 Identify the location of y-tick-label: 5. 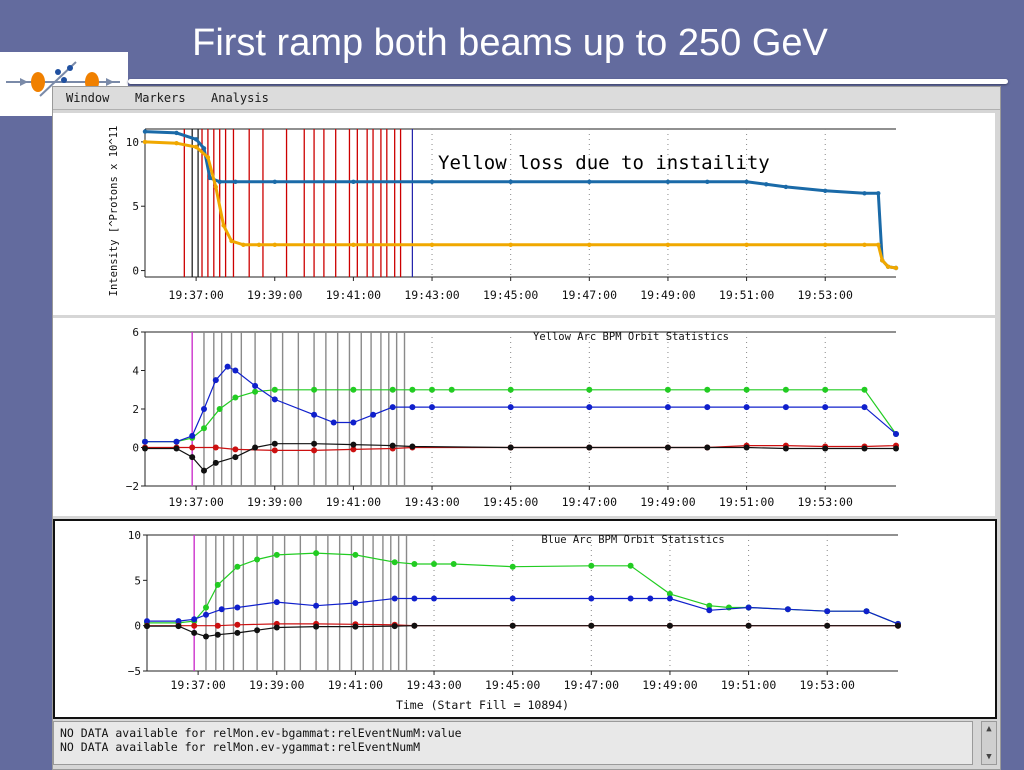
(135, 206).